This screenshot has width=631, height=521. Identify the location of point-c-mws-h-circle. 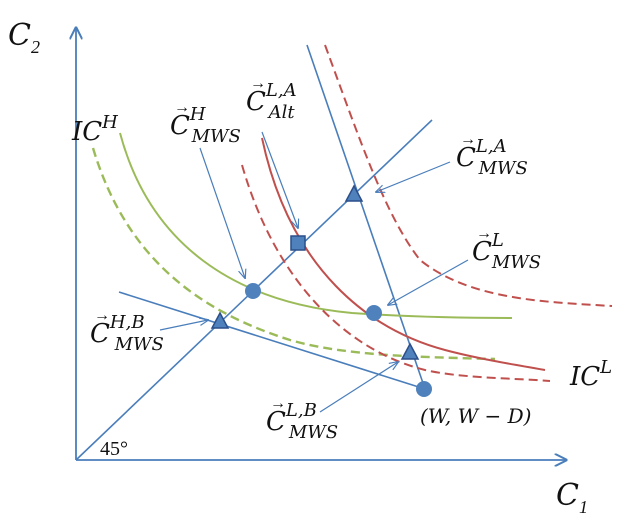
(253, 291).